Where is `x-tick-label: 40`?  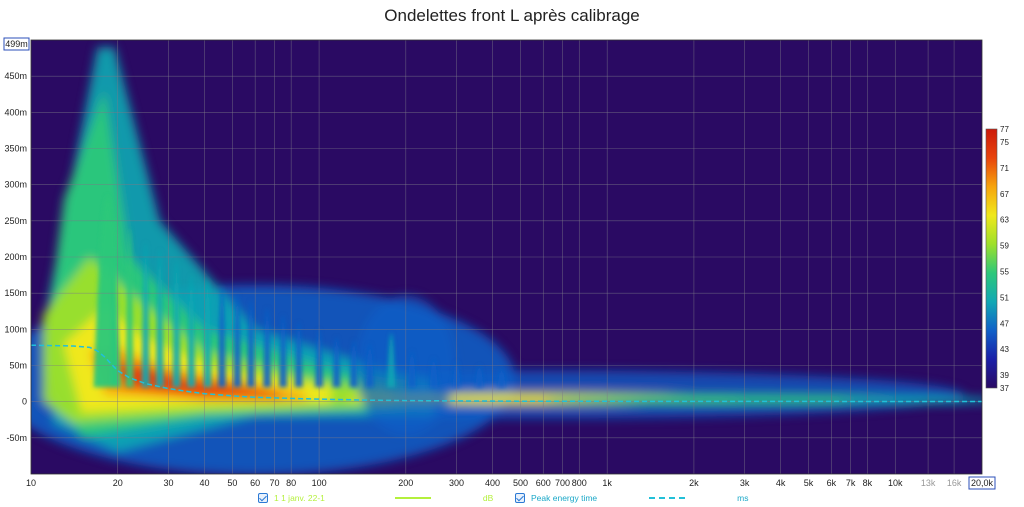 x-tick-label: 40 is located at coordinates (204, 483).